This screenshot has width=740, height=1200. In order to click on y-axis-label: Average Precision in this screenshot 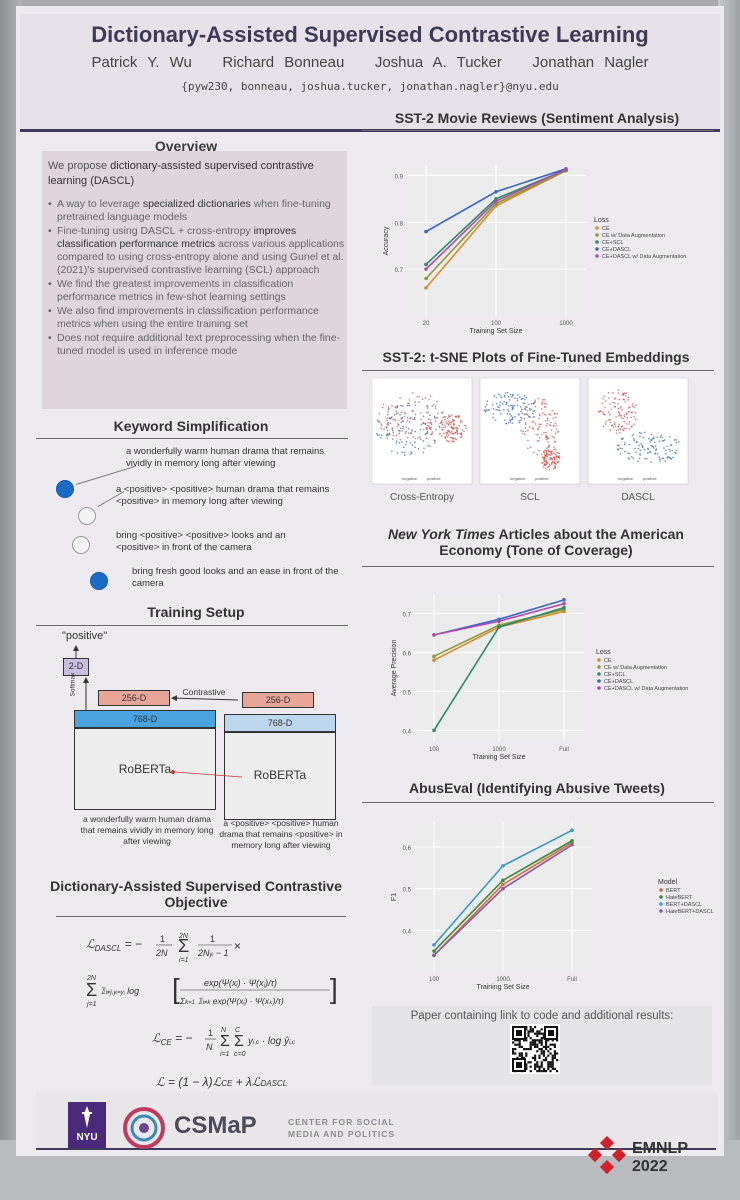, I will do `click(394, 668)`.